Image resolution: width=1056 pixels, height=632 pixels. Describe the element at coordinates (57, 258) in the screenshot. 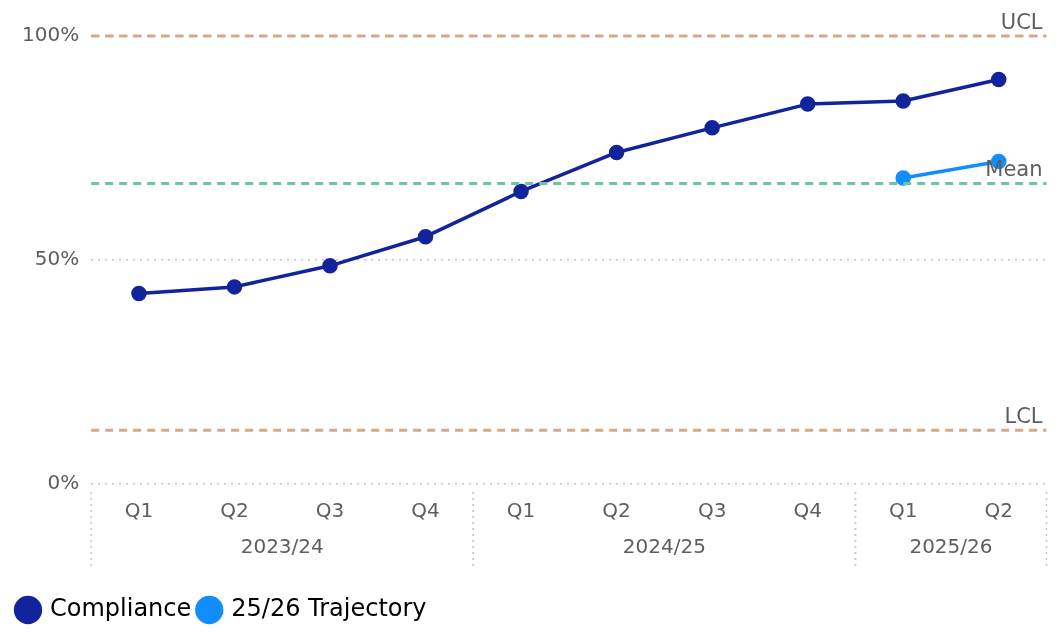

I see `y-tick-label: 50%` at that location.